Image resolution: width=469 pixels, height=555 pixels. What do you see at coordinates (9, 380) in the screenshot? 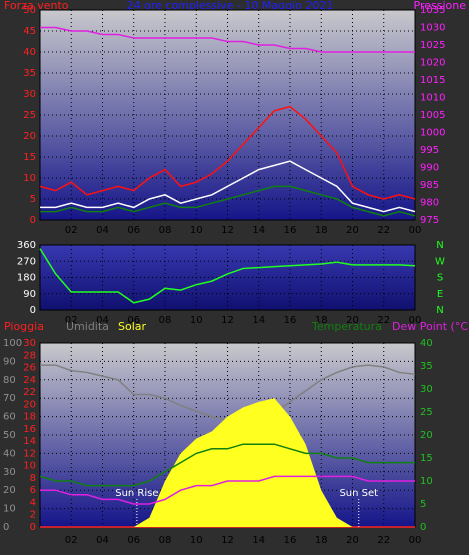
I see `y-tick-label: 80` at bounding box center [9, 380].